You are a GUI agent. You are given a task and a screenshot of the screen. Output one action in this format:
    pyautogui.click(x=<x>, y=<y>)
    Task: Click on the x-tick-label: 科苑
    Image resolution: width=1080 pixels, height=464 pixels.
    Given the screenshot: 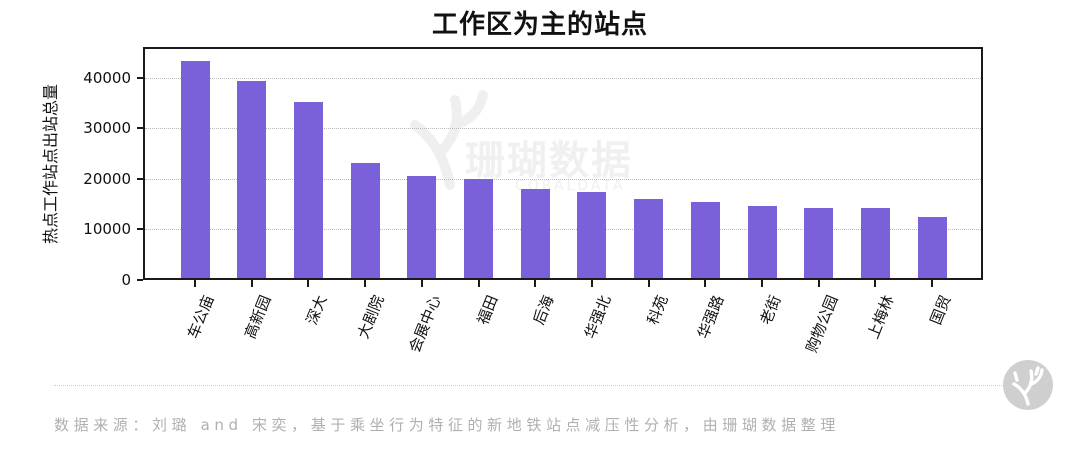 What is the action you would take?
    pyautogui.click(x=657, y=310)
    